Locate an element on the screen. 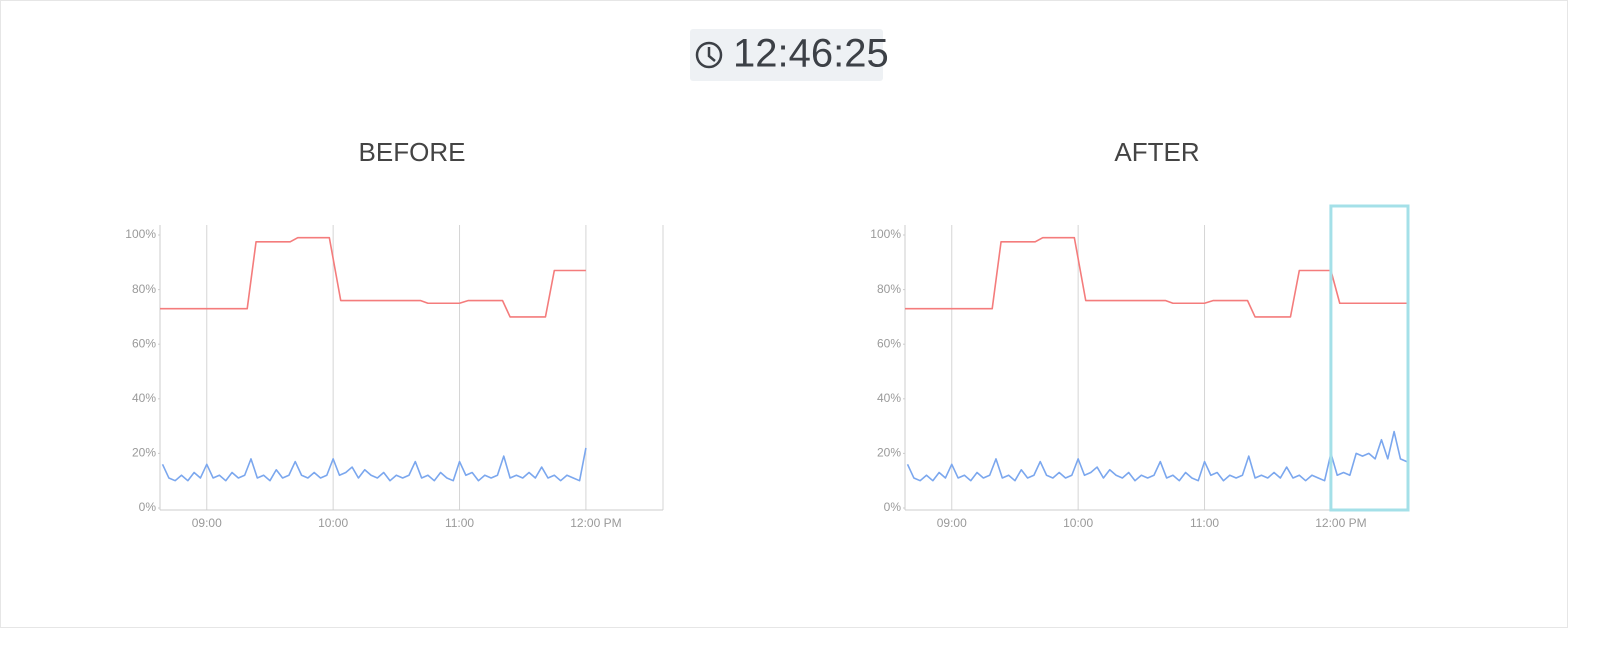 This screenshot has height=646, width=1600. clock-box is located at coordinates (786, 55).